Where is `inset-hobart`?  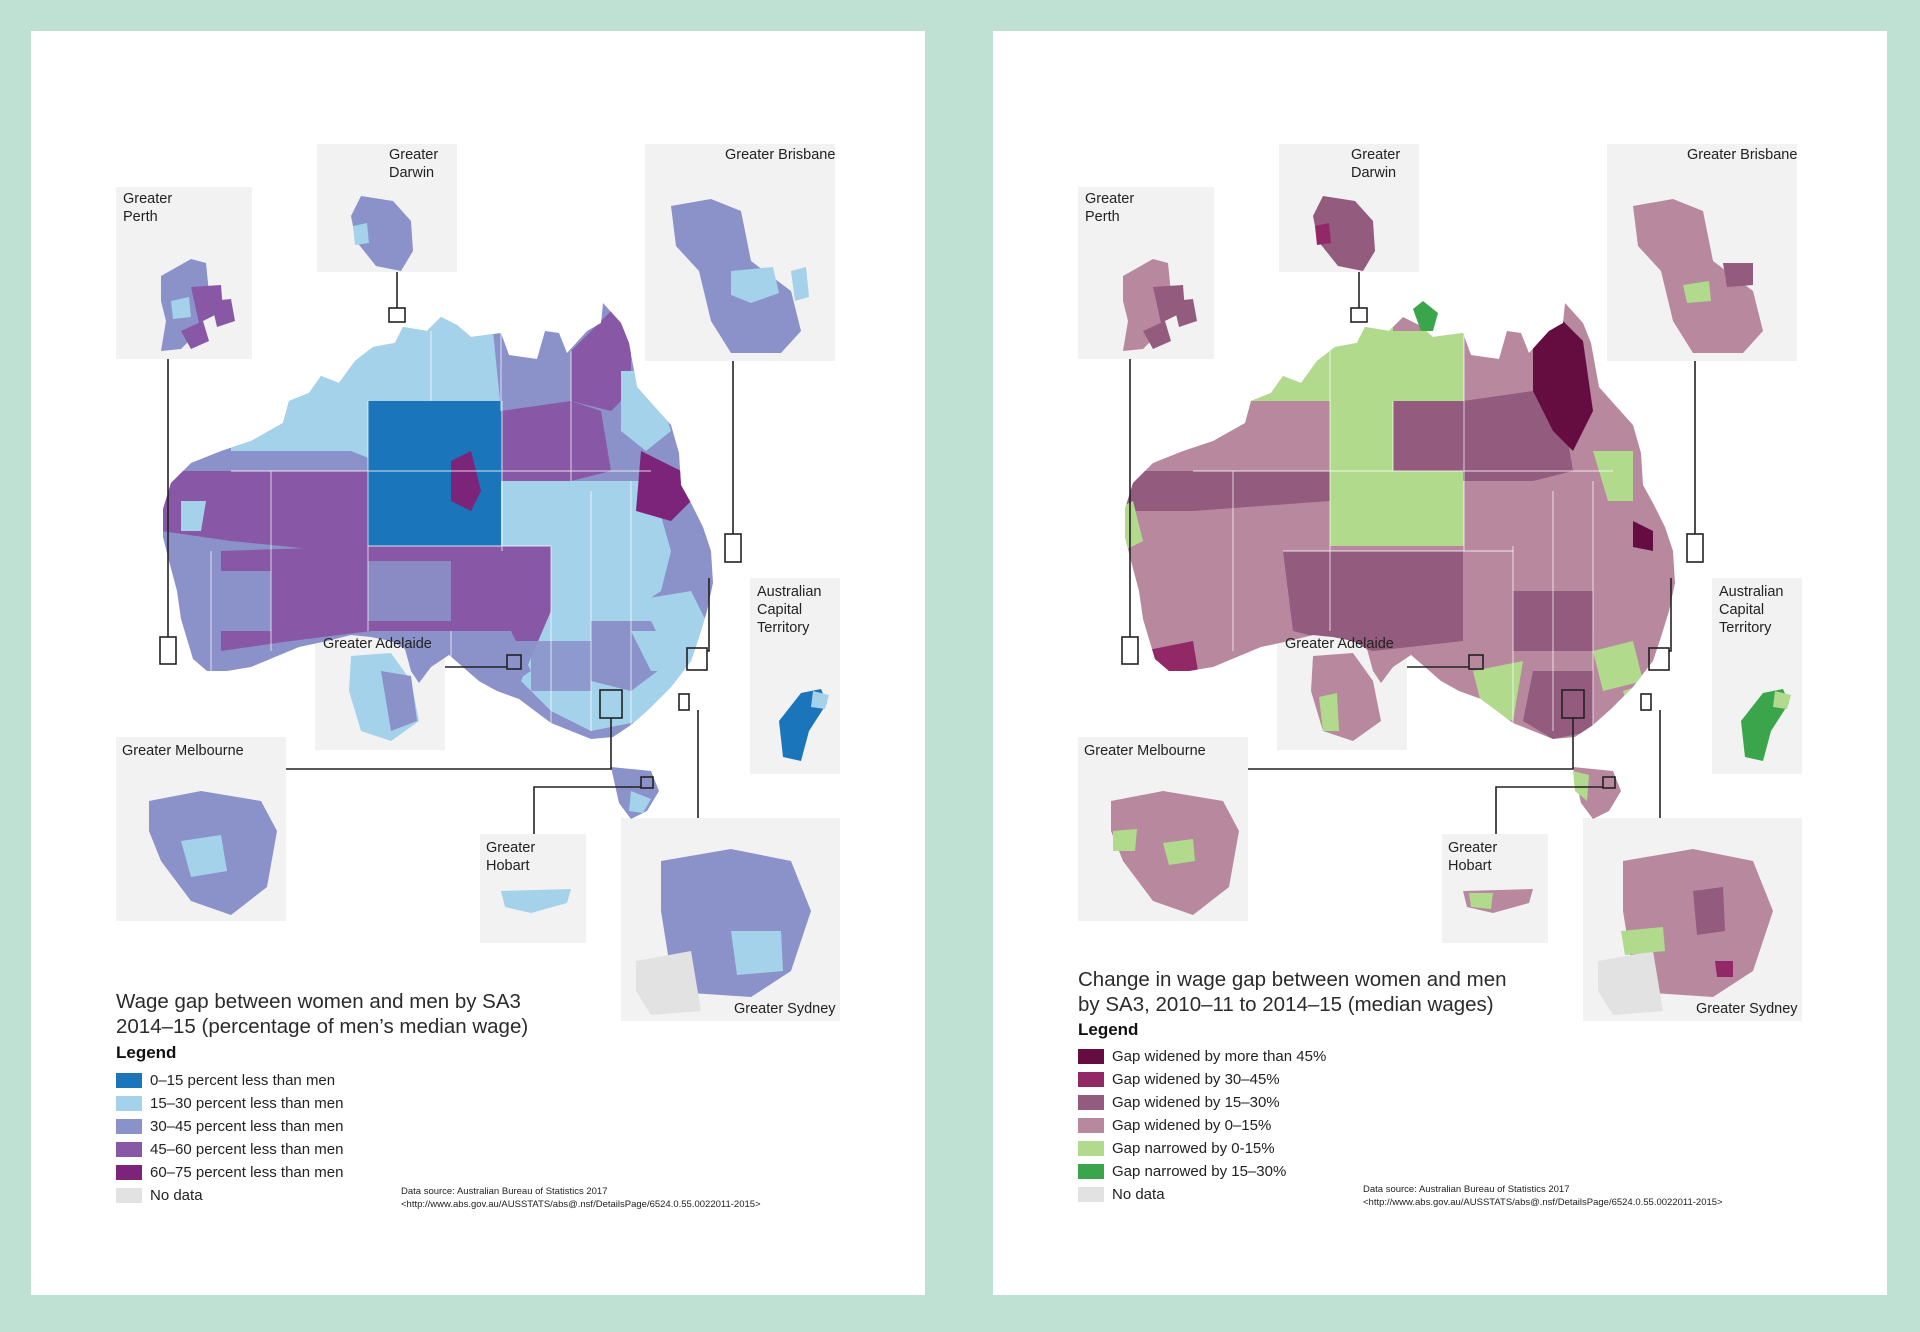 inset-hobart is located at coordinates (533, 888).